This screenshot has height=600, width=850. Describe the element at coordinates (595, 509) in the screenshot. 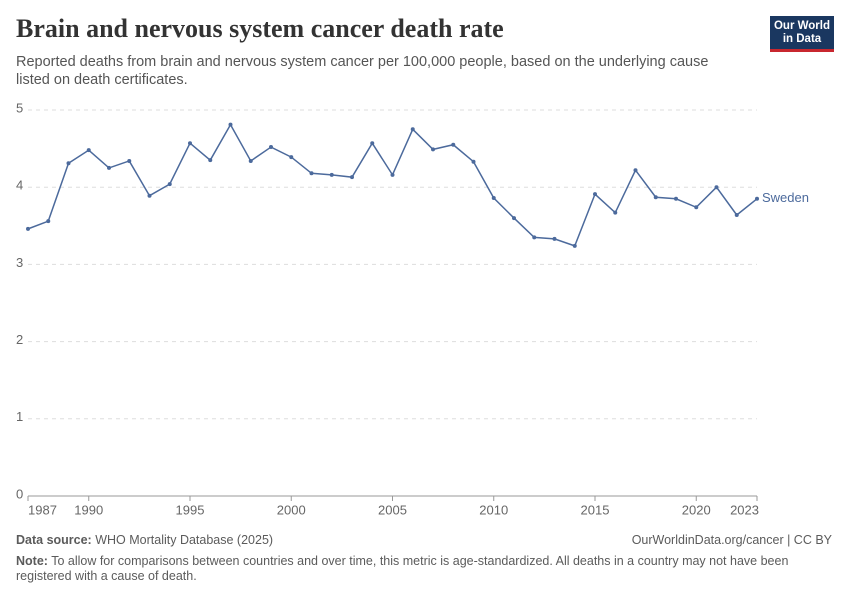

I see `x-tick-label: 2015` at that location.